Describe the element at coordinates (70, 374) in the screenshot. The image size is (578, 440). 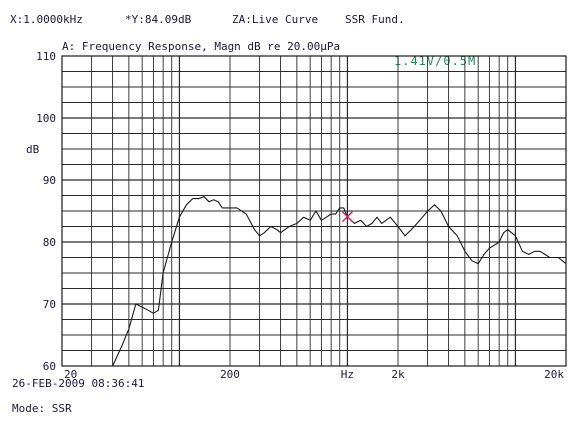
I see `x-tick-label: 20` at that location.